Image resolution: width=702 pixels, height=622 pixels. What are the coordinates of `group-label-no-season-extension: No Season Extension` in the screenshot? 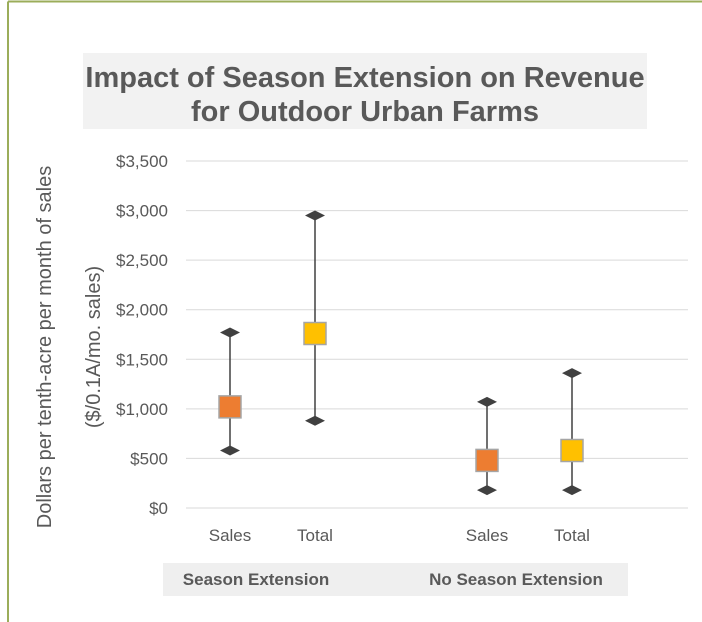 It's located at (516, 579).